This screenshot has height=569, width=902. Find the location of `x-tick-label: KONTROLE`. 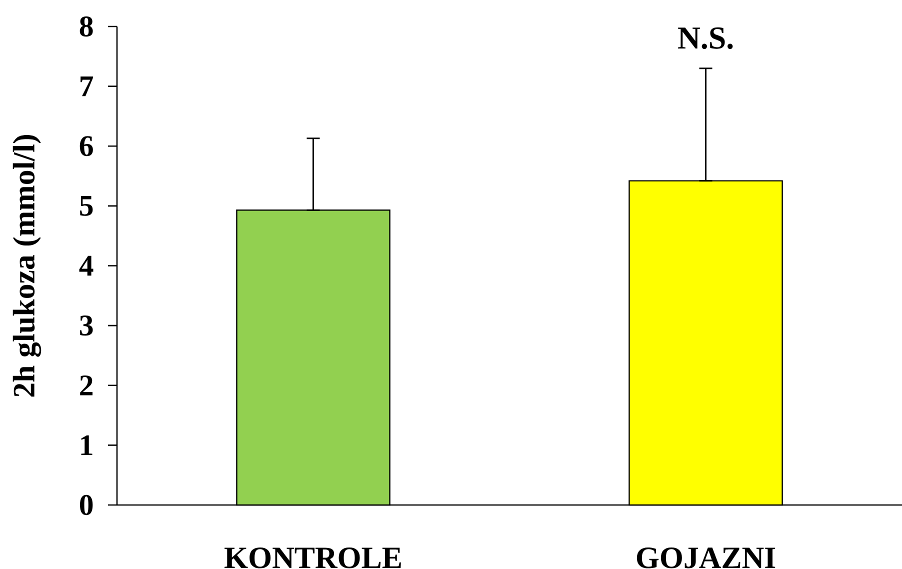

x-tick-label: KONTROLE is located at coordinates (312, 558).